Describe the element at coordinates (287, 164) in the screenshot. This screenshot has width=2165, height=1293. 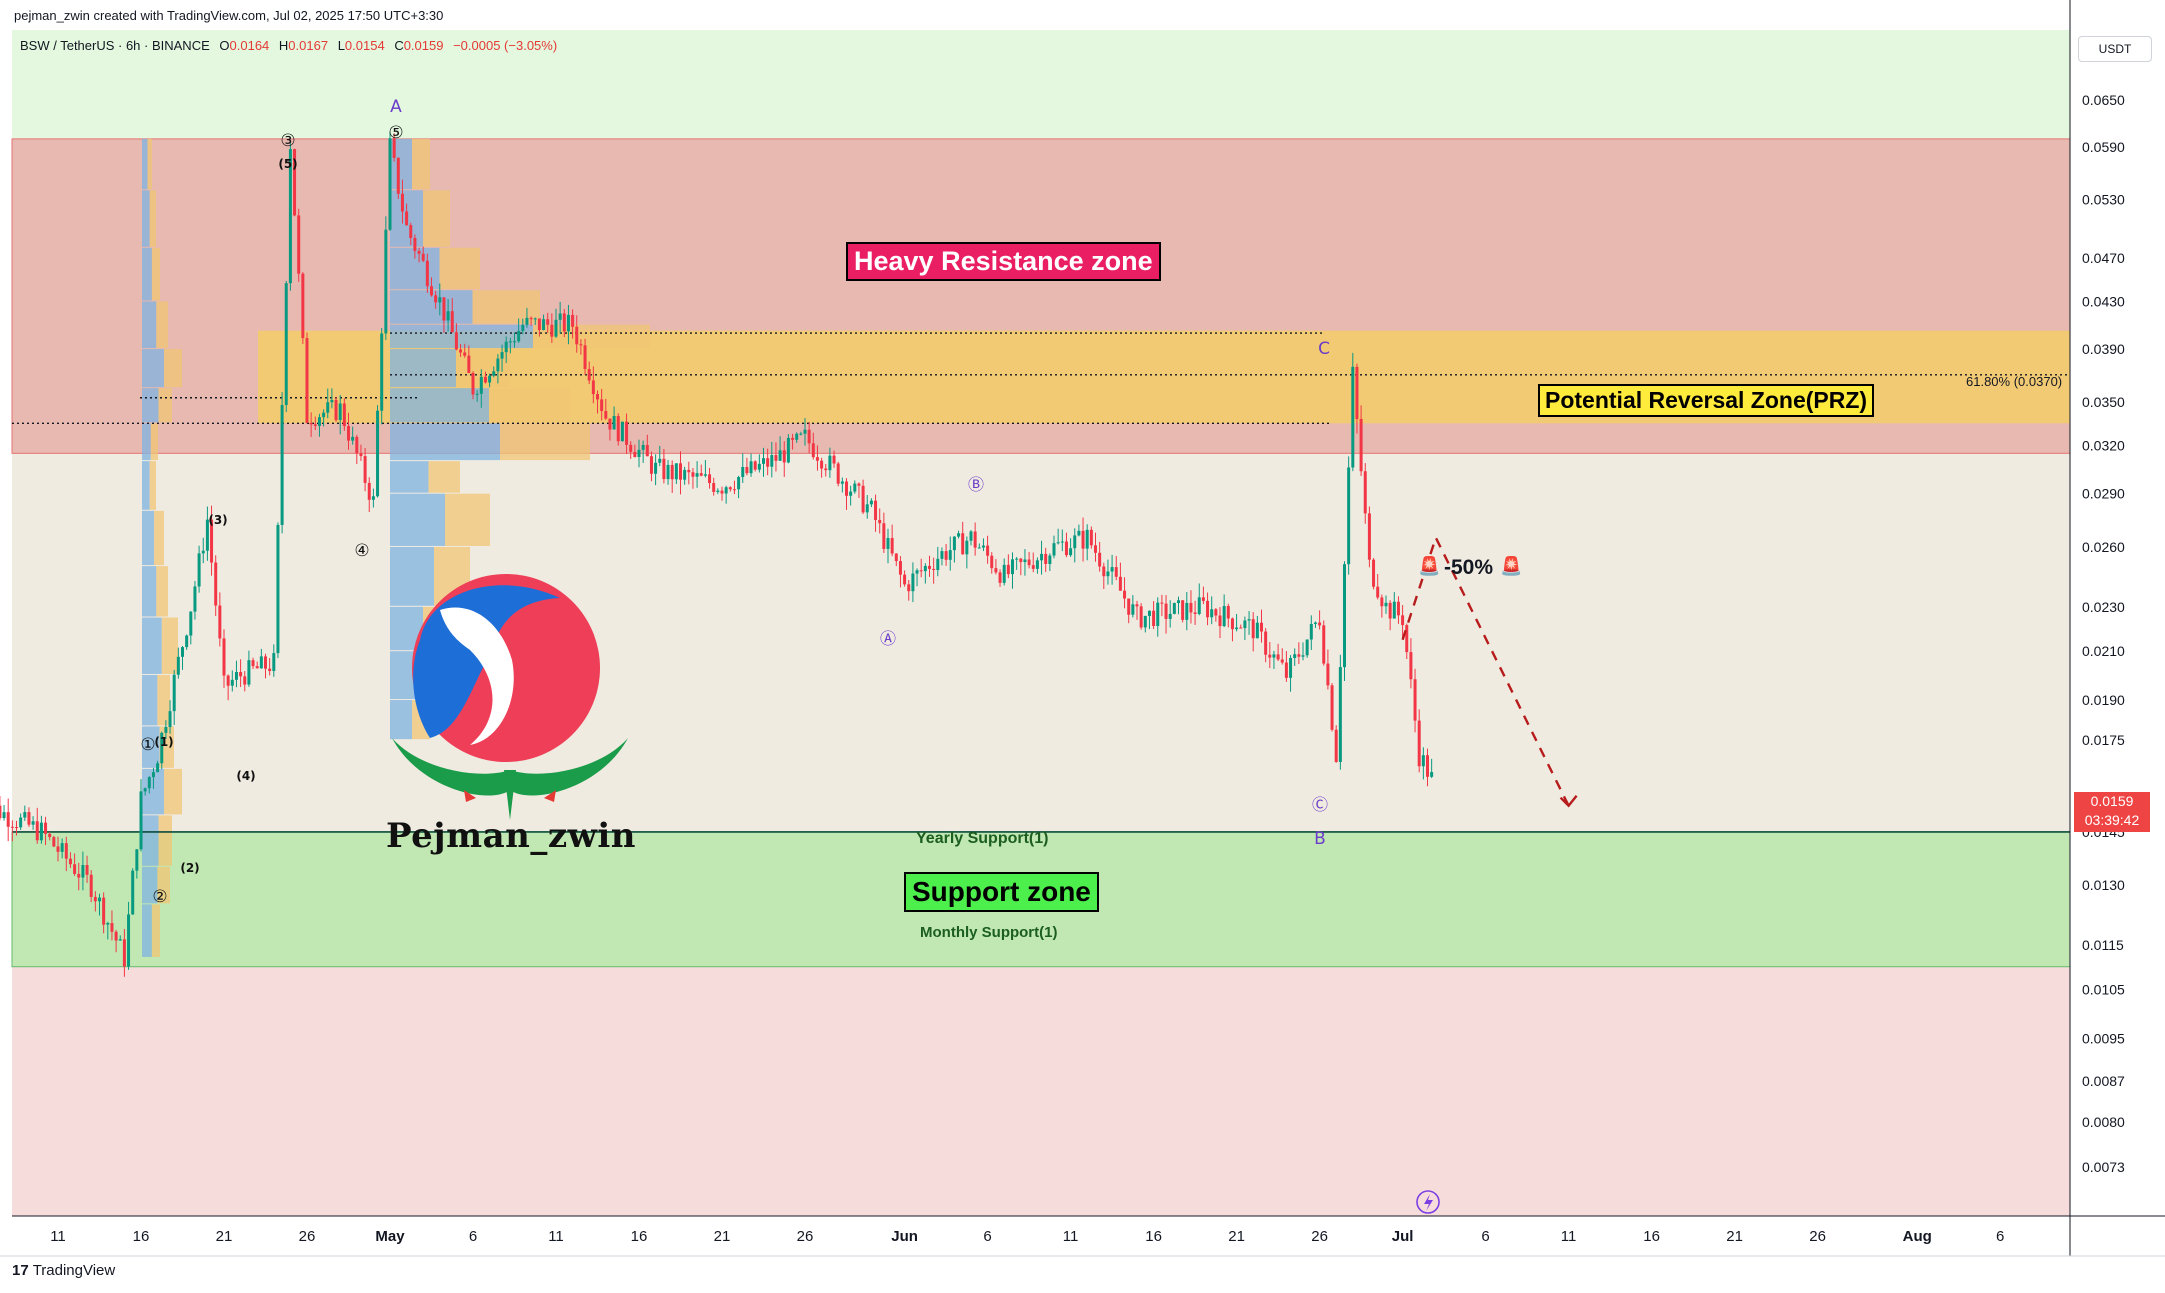
I see `wave-label: (5)` at that location.